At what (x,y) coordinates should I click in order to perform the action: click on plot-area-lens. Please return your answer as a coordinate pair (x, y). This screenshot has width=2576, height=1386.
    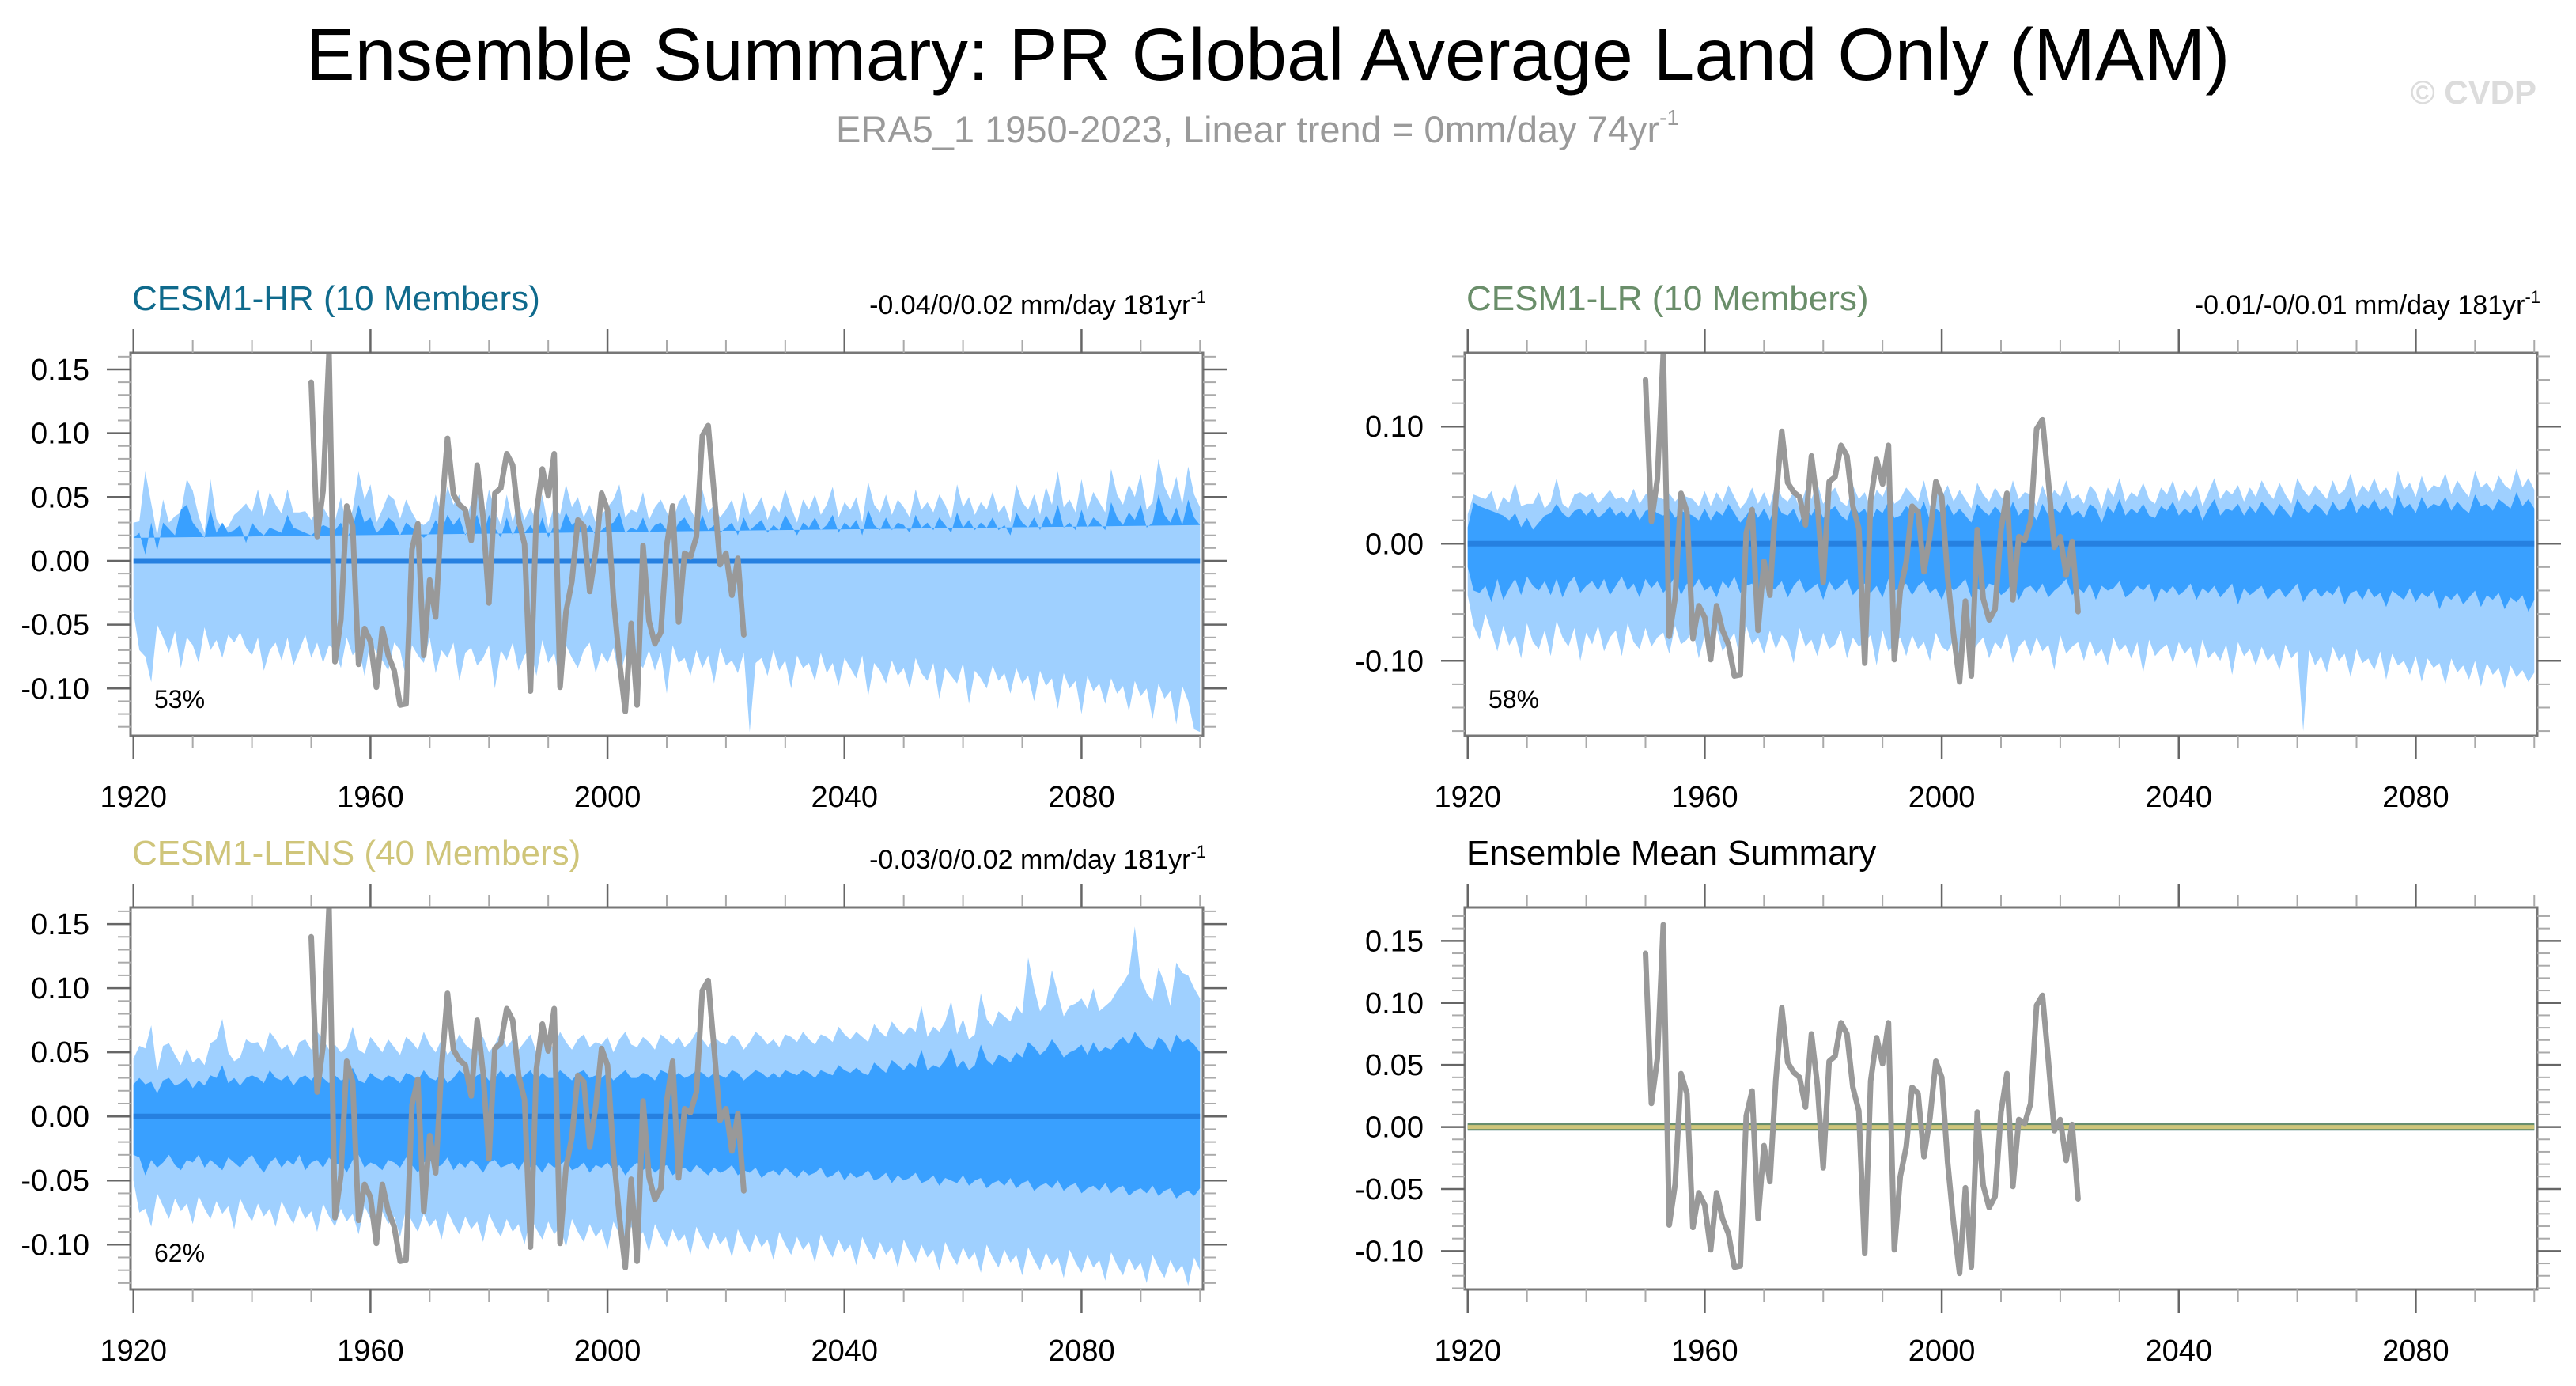
    Looking at the image, I should click on (667, 1096).